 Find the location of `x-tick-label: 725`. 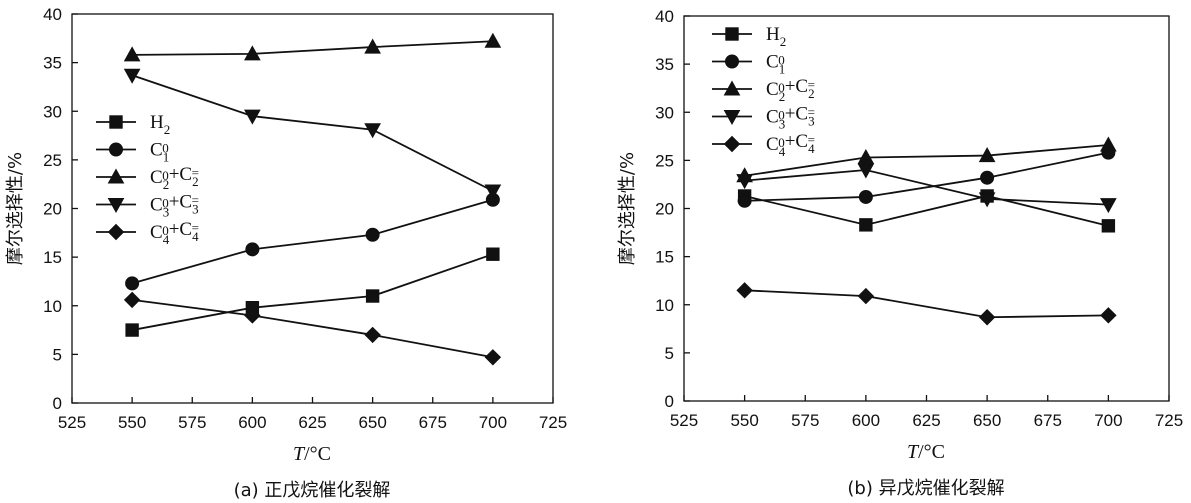

x-tick-label: 725 is located at coordinates (1169, 420).